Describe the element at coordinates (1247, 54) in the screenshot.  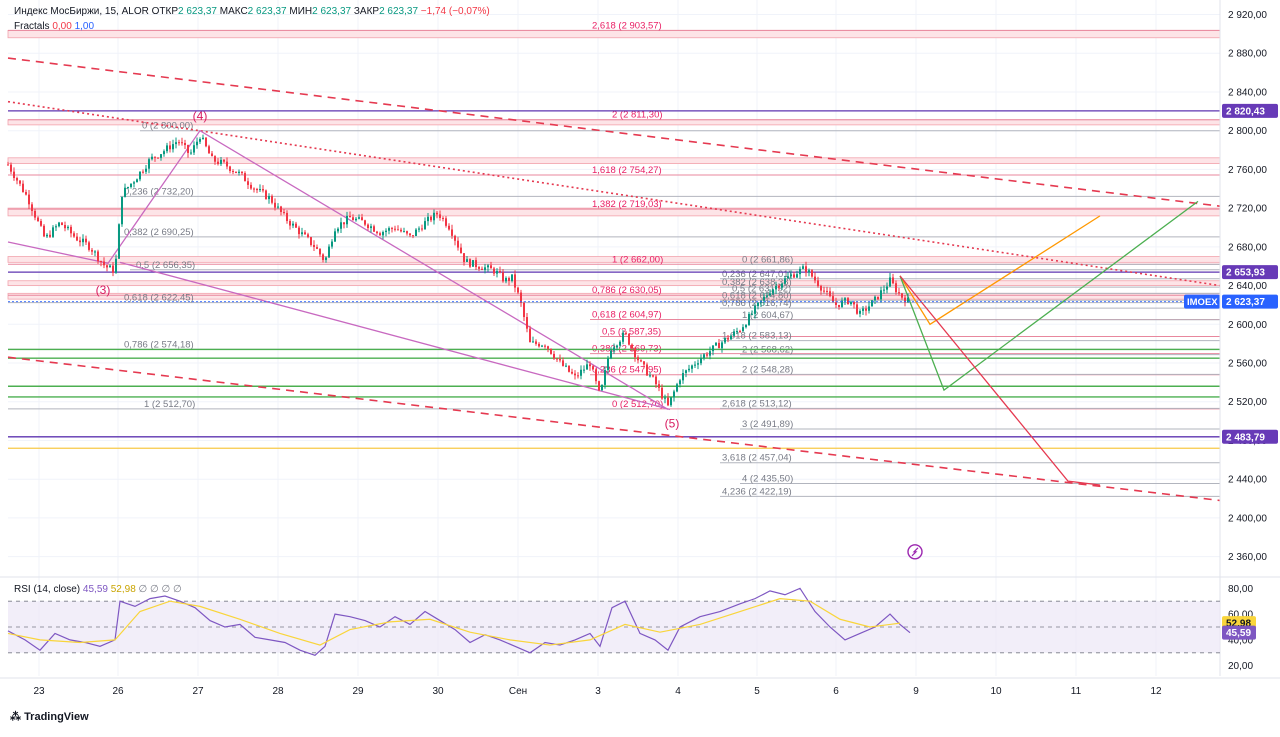
I see `y-tick-label: 2 880,00` at that location.